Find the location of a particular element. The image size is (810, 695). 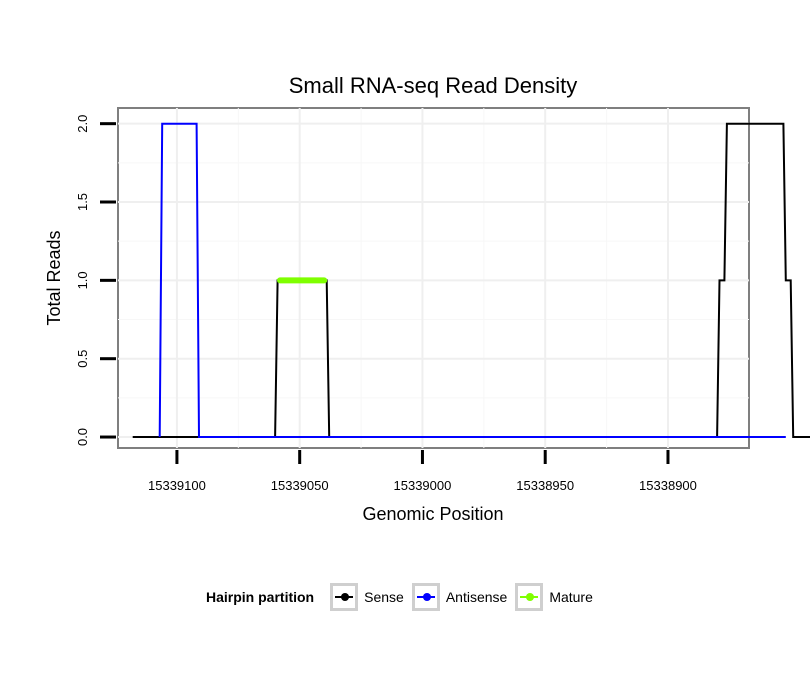

x-axis-label: Genomic Position is located at coordinates (432, 514).